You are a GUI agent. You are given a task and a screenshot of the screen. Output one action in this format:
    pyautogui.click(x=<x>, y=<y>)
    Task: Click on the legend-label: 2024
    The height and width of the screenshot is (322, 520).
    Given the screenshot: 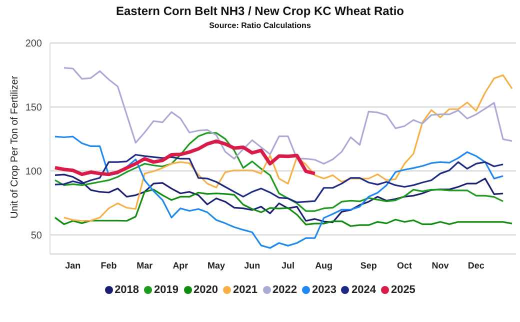 What is the action you would take?
    pyautogui.click(x=363, y=290)
    